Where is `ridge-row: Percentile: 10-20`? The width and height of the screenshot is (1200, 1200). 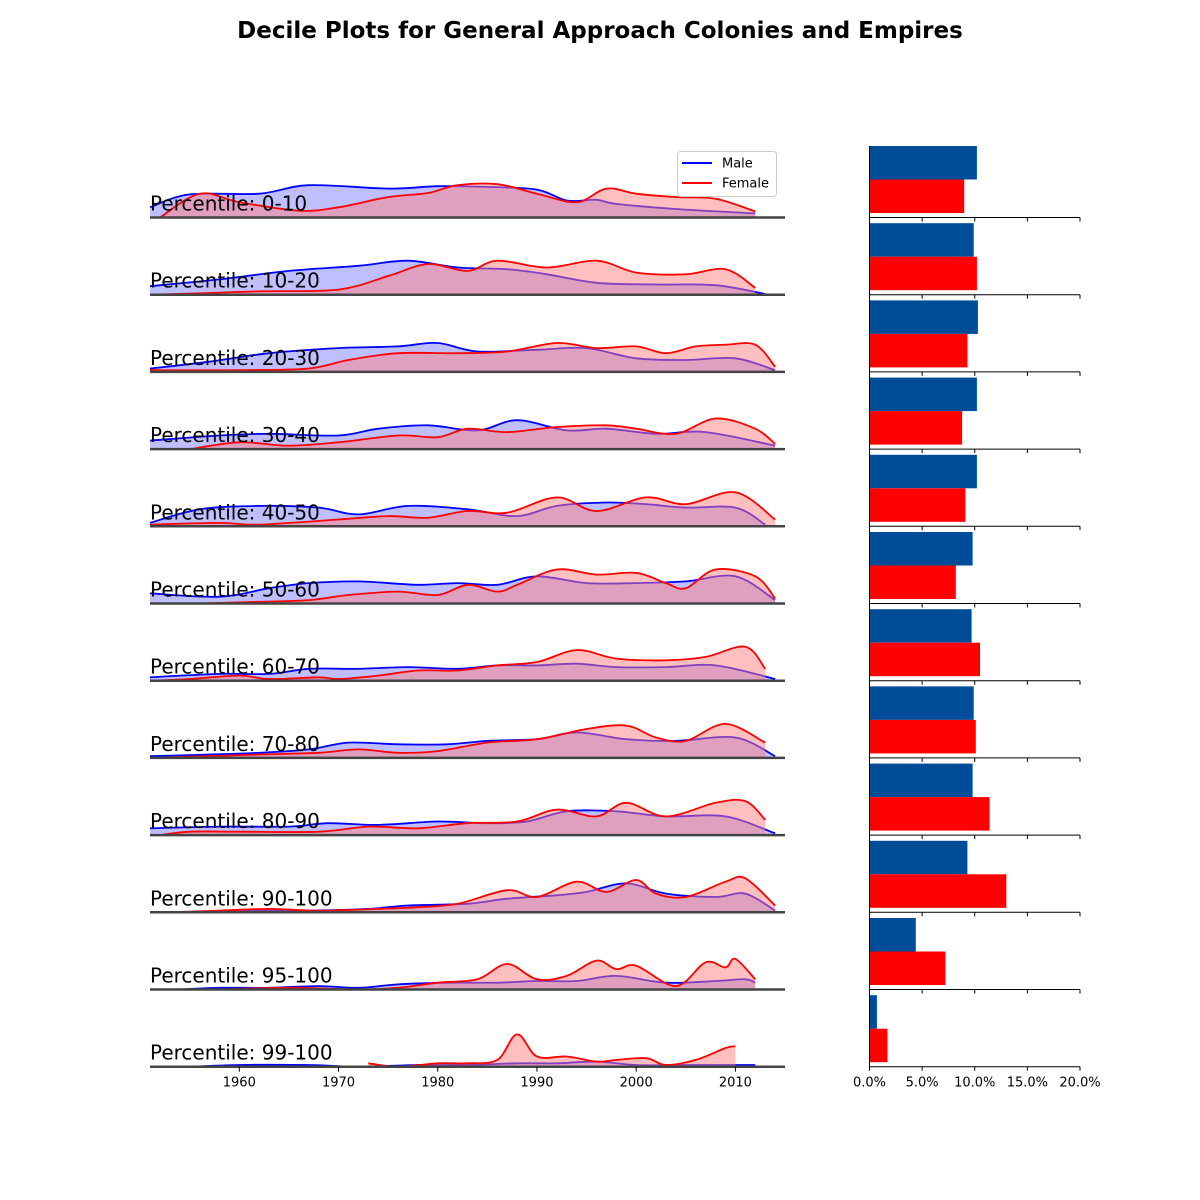 ridge-row: Percentile: 10-20 is located at coordinates (467, 277).